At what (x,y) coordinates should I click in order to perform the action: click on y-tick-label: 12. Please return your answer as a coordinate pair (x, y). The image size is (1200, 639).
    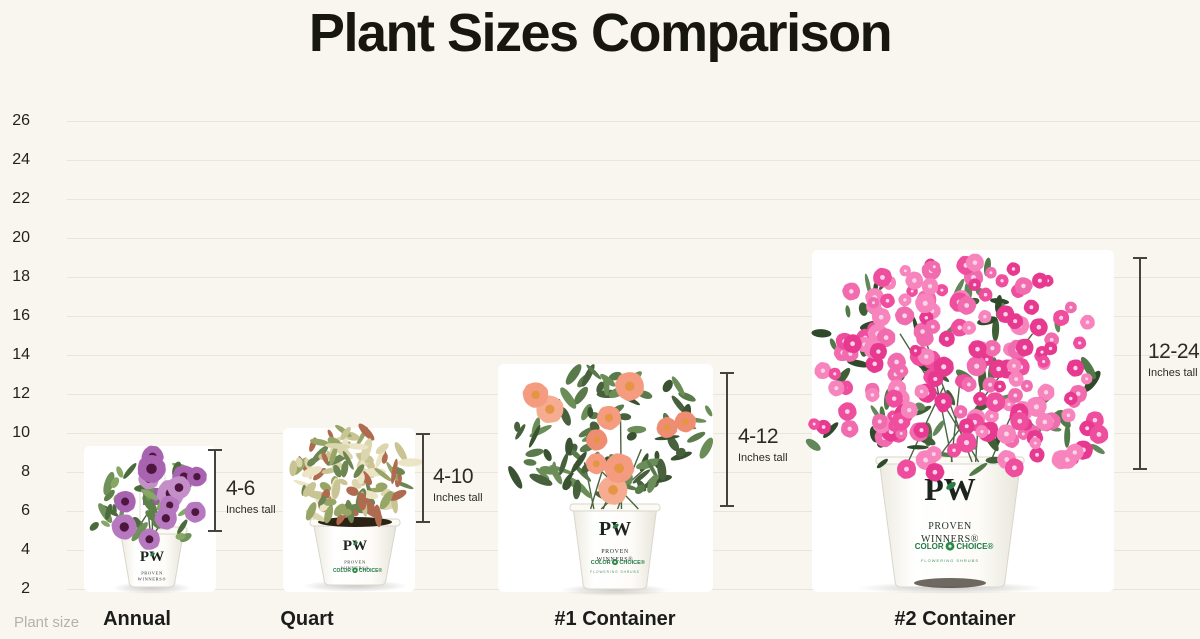
    Looking at the image, I should click on (21, 393).